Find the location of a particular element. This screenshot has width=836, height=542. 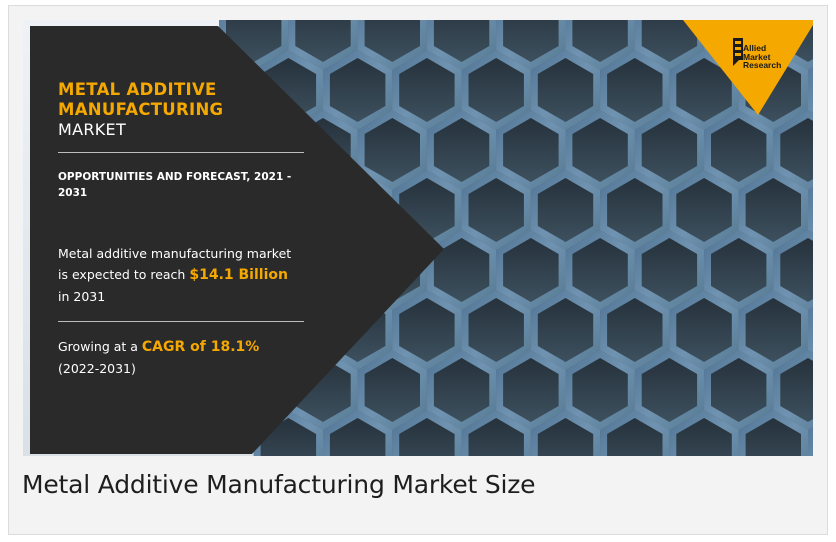

figure-caption: Metal Additive Manufacturing Market Size is located at coordinates (279, 484).